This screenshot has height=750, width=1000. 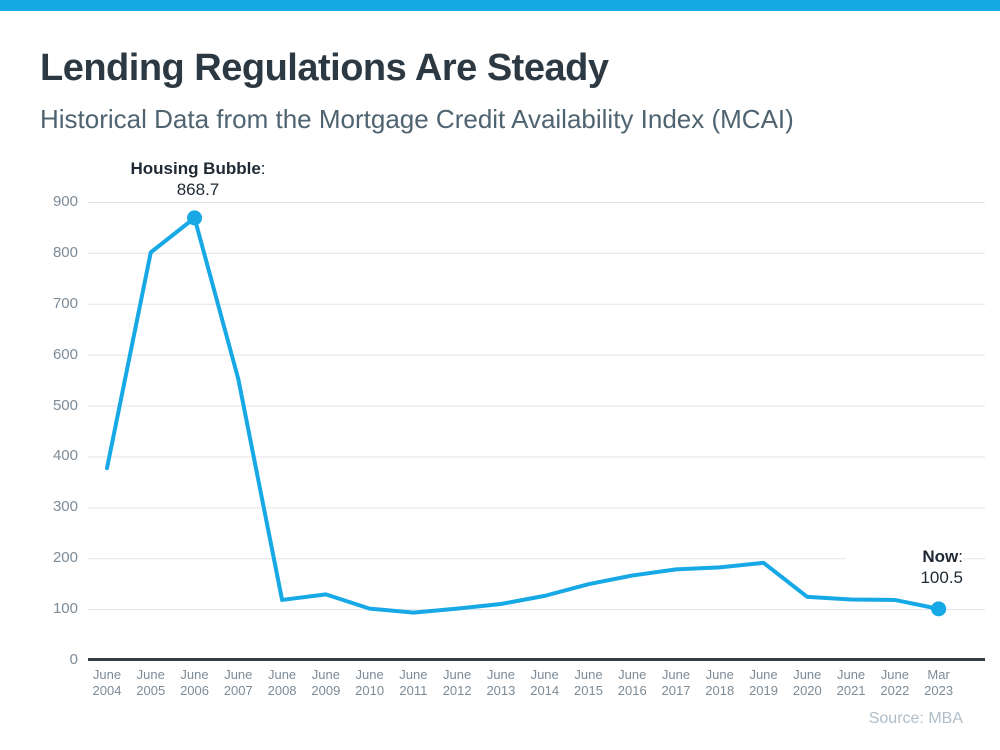 What do you see at coordinates (895, 690) in the screenshot?
I see `x-tick-label-line: 2022` at bounding box center [895, 690].